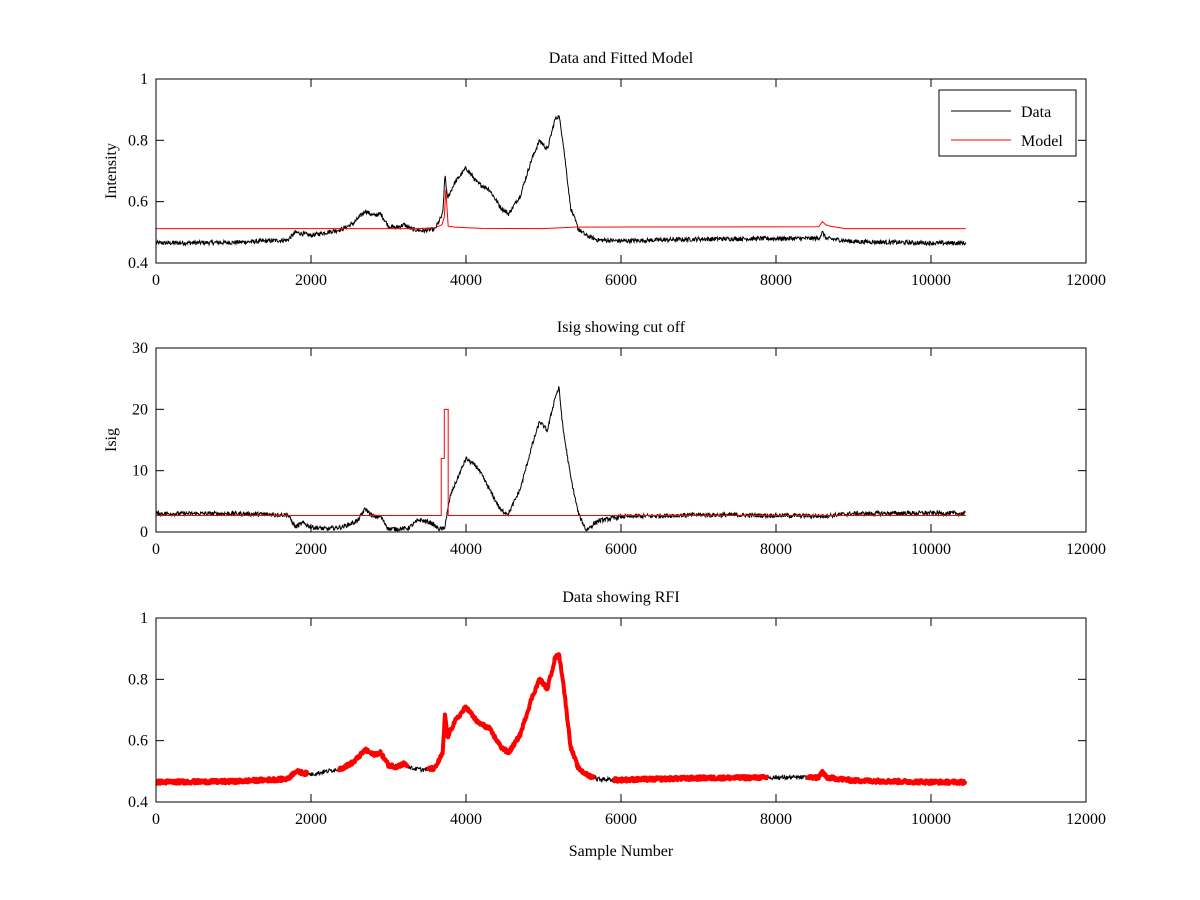  I want to click on y-tick-label: 30, so click(140, 348).